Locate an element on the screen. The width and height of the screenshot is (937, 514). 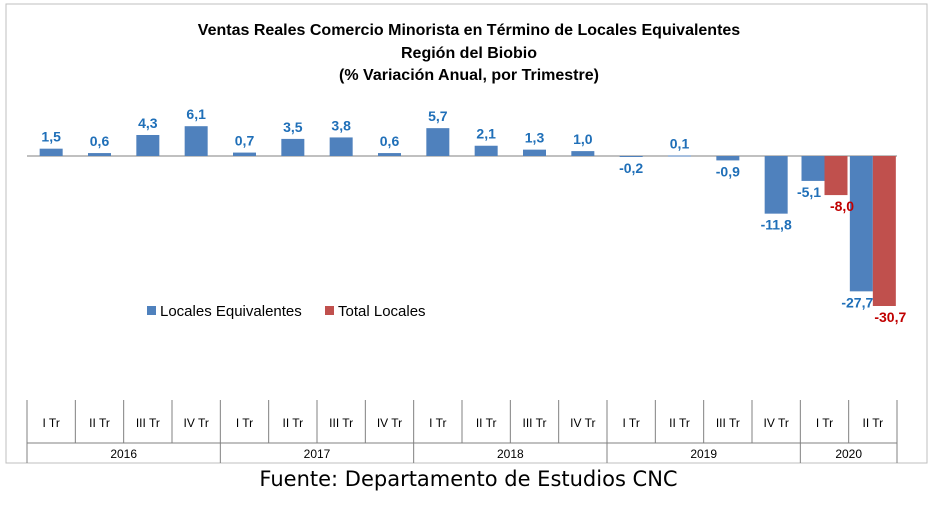
data-label: 1,5 is located at coordinates (51, 137).